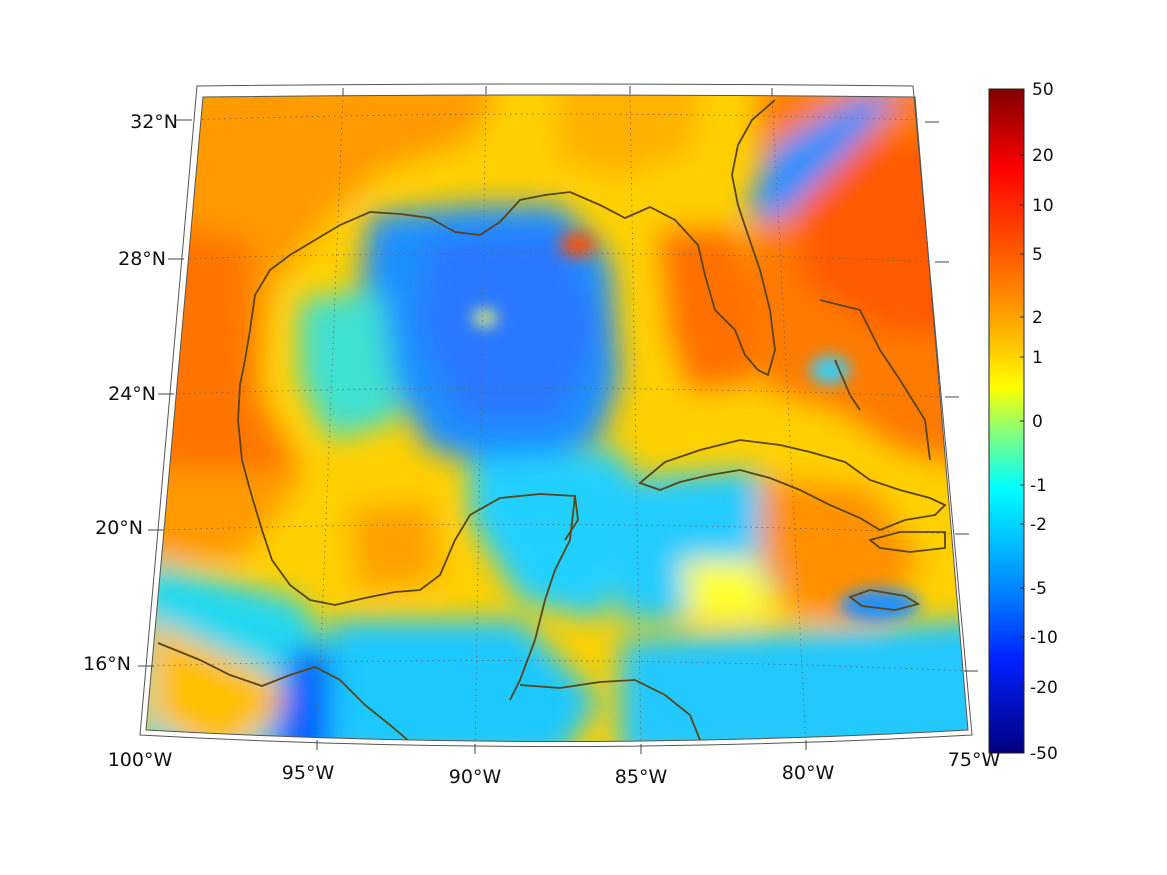  Describe the element at coordinates (641, 777) in the screenshot. I see `lon-label-85w: 85°W` at that location.